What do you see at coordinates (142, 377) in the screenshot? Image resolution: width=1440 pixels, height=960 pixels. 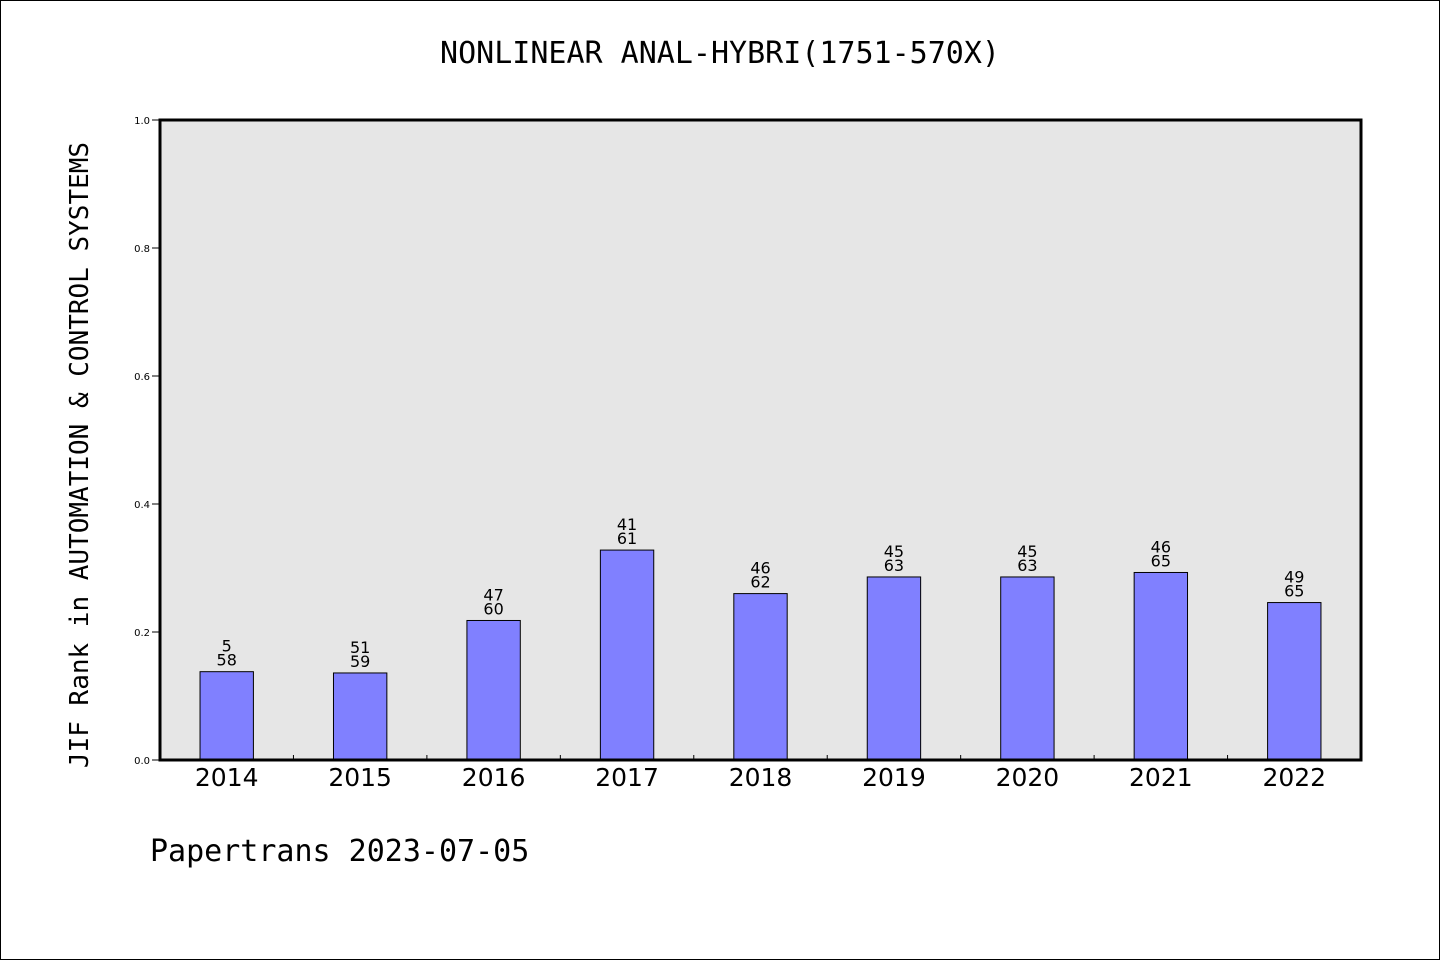 I see `y-tick-label: 0.6` at bounding box center [142, 377].